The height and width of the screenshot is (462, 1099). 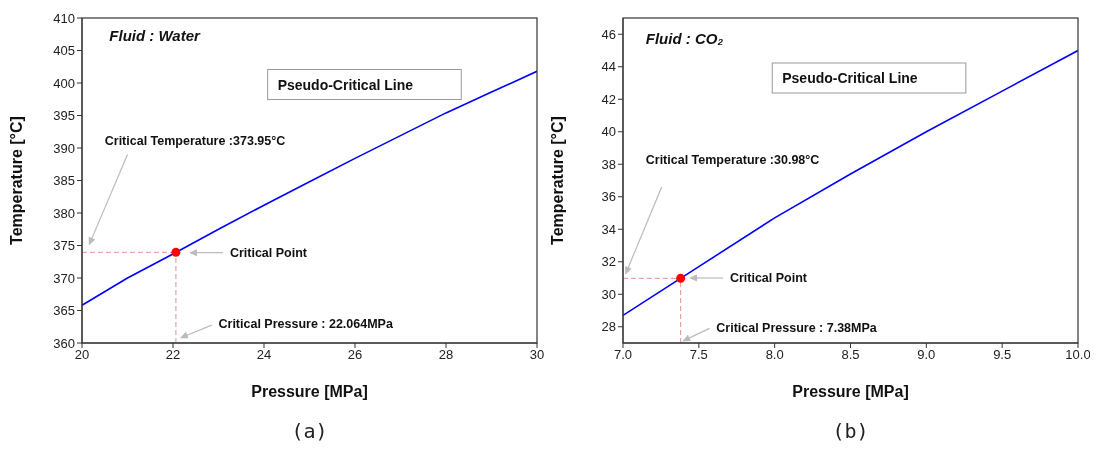 What do you see at coordinates (64, 246) in the screenshot?
I see `y-tick-label: 375` at bounding box center [64, 246].